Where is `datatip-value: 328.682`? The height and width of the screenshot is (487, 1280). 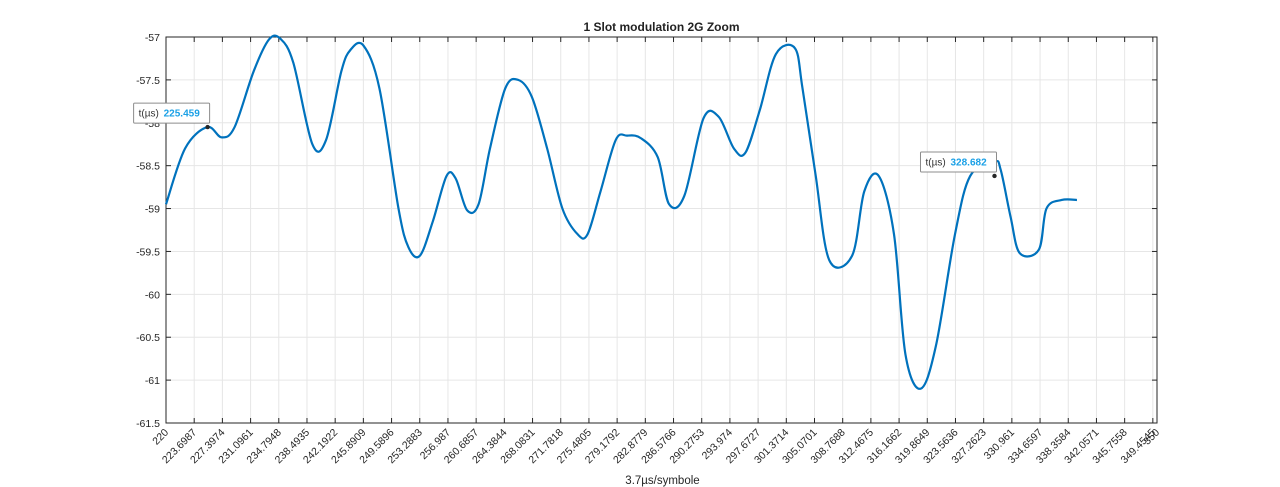
datatip-value: 328.682 is located at coordinates (968, 162).